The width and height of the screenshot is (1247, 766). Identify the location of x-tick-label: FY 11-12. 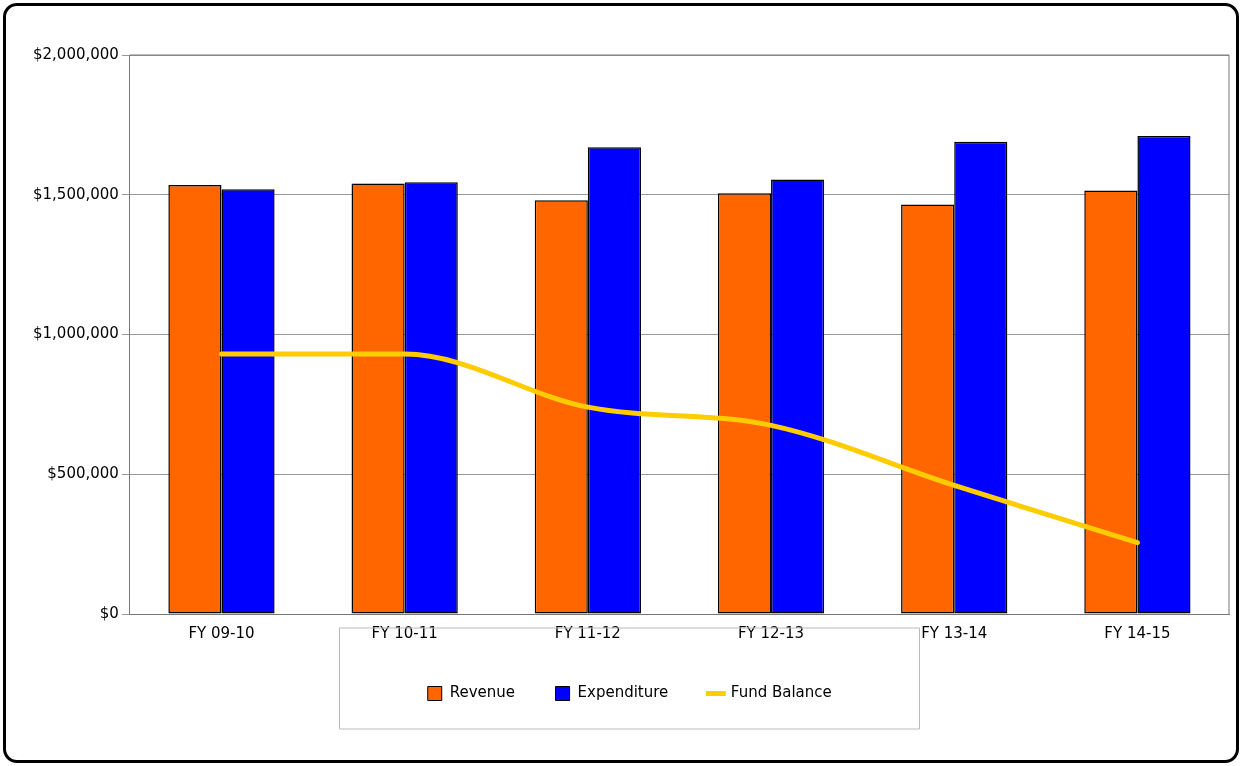
(587, 632).